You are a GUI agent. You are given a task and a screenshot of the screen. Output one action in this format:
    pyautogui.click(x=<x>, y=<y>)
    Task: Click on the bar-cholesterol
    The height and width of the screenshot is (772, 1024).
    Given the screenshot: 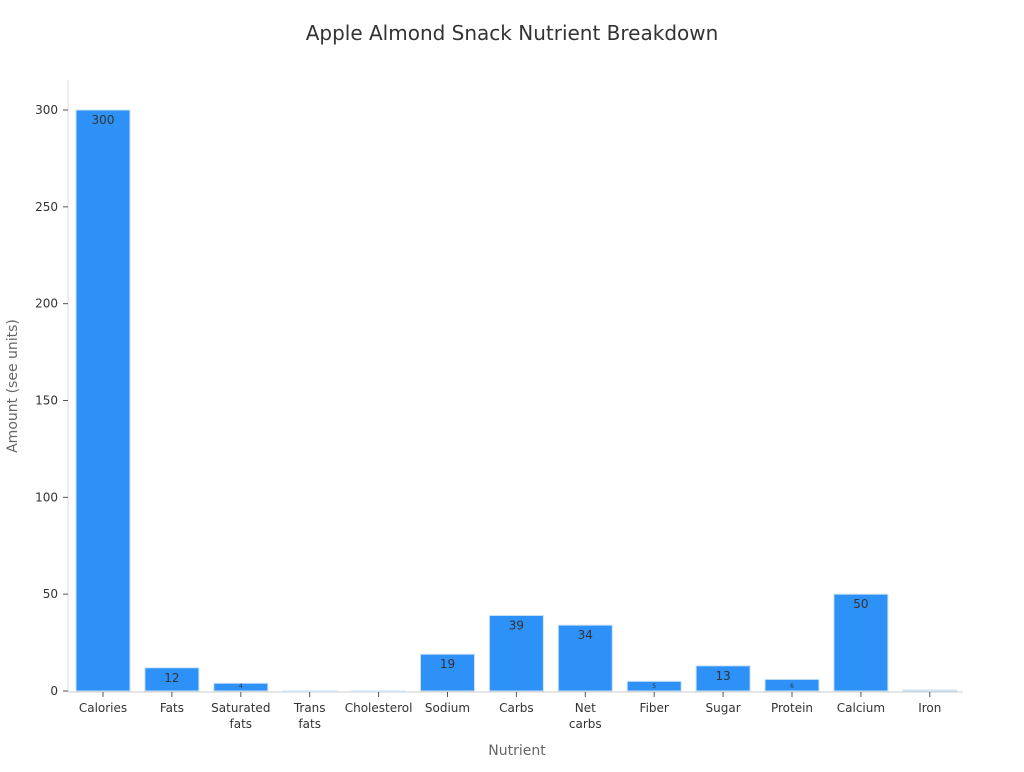 What is the action you would take?
    pyautogui.click(x=379, y=691)
    